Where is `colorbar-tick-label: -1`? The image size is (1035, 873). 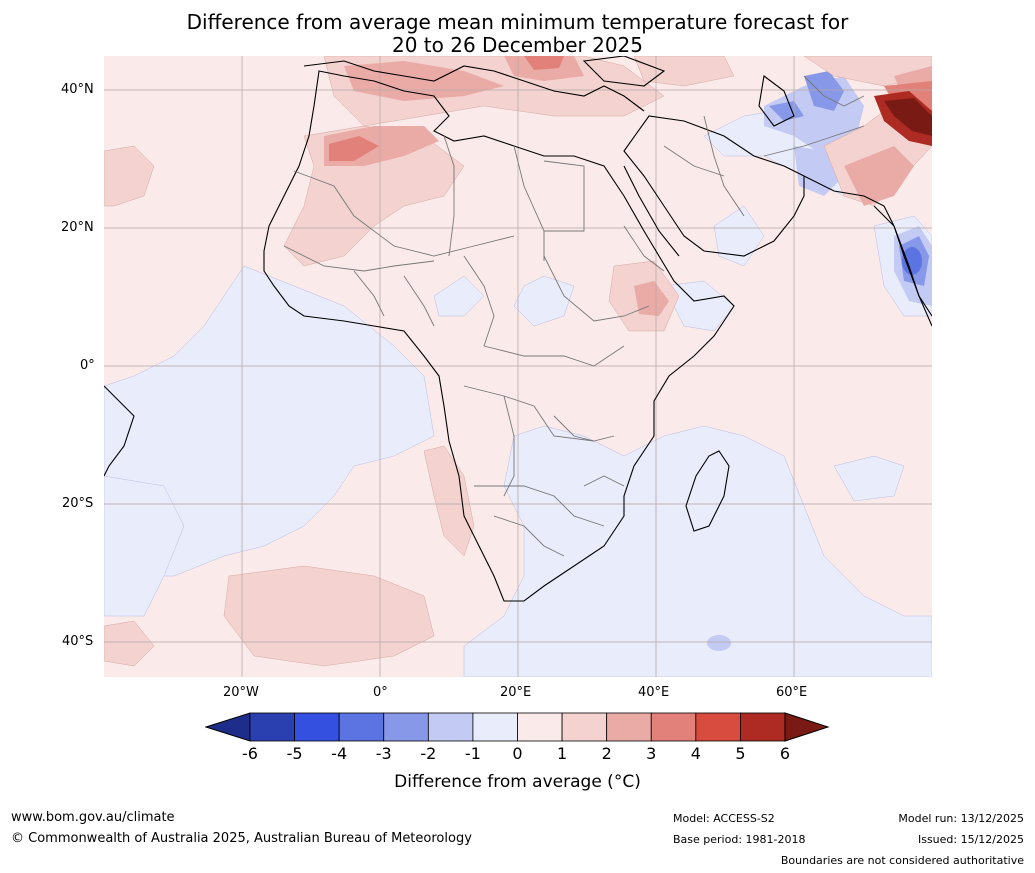
colorbar-tick-label: -1 is located at coordinates (472, 753).